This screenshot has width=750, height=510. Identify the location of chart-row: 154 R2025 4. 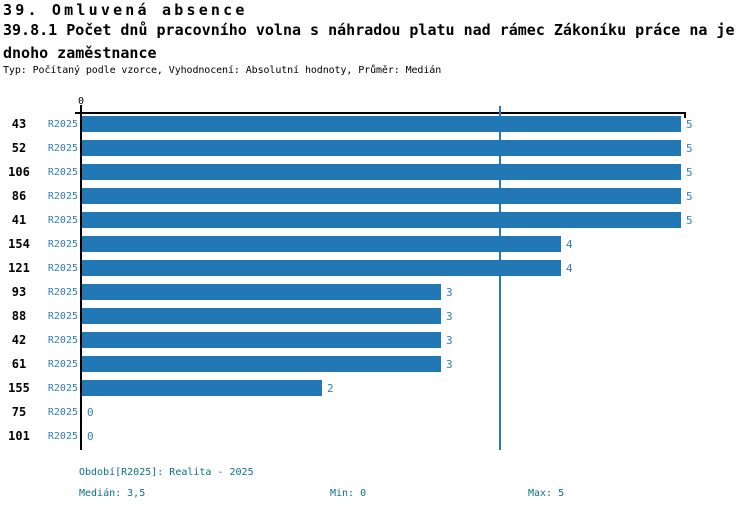
(375, 244).